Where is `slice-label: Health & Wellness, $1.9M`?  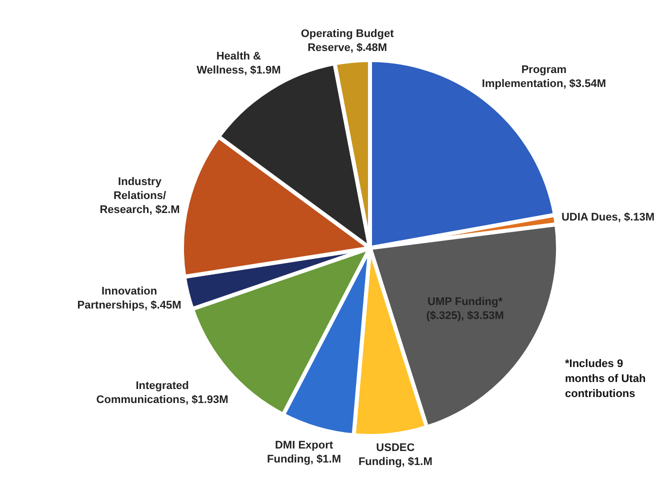 slice-label: Health & Wellness, $1.9M is located at coordinates (238, 63).